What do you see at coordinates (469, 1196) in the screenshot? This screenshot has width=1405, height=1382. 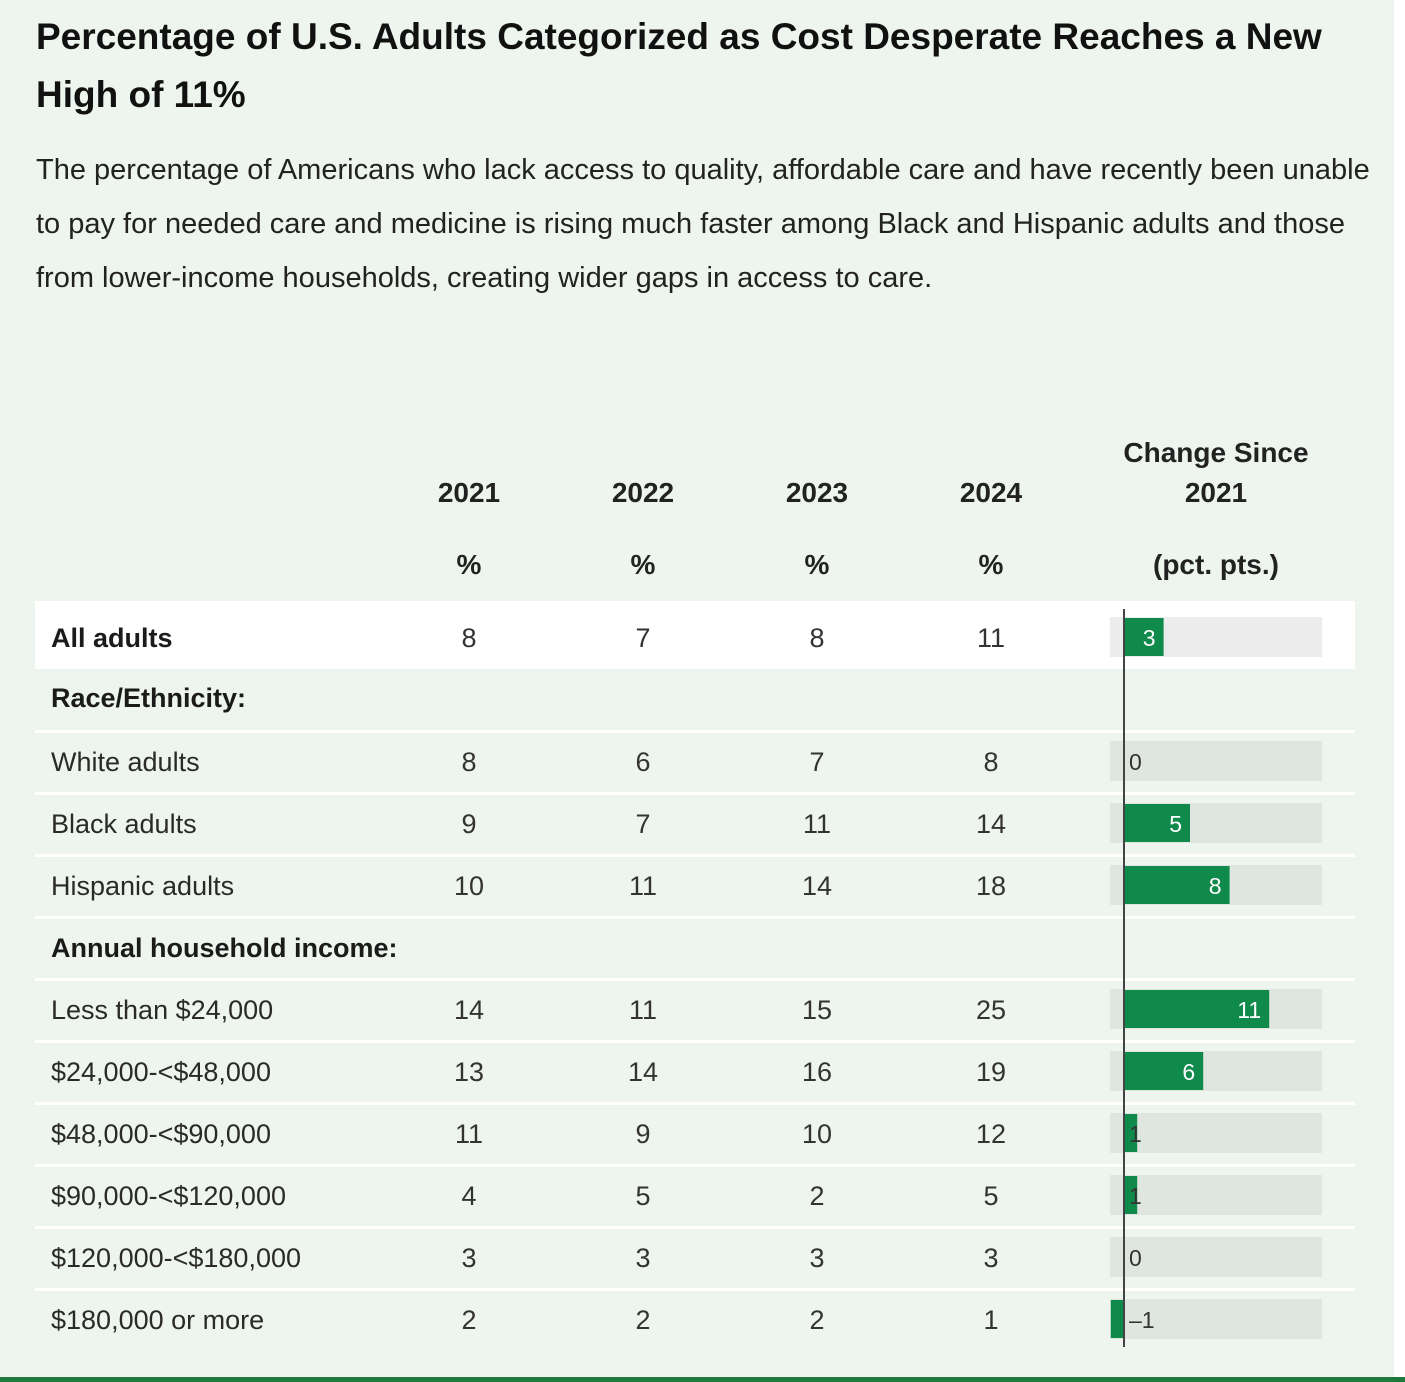 I see `cell-2021: 4` at bounding box center [469, 1196].